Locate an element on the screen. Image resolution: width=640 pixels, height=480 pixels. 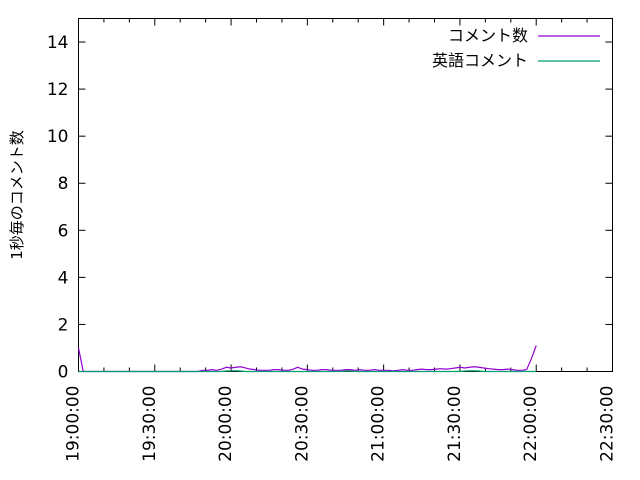
y-tick-label: 8 is located at coordinates (63, 184).